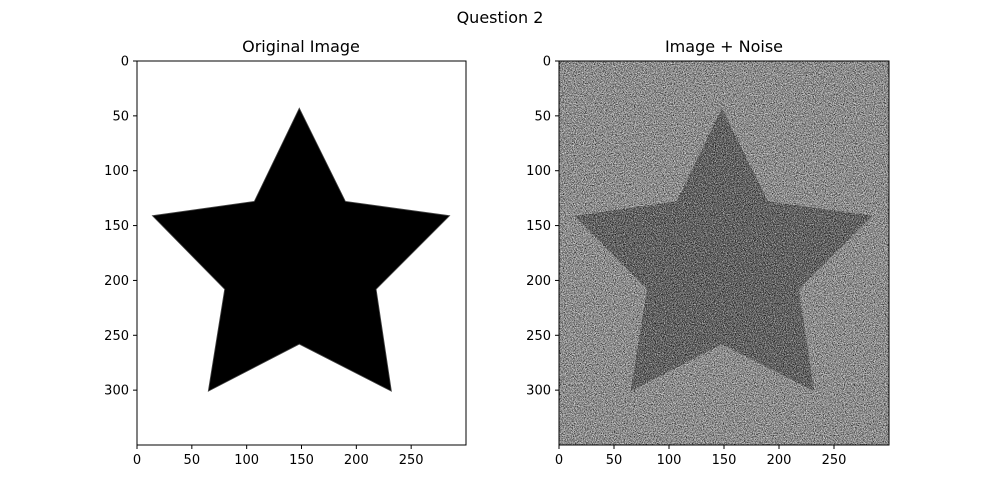  What do you see at coordinates (116, 281) in the screenshot?
I see `axes-original-ytick-label: 200` at bounding box center [116, 281].